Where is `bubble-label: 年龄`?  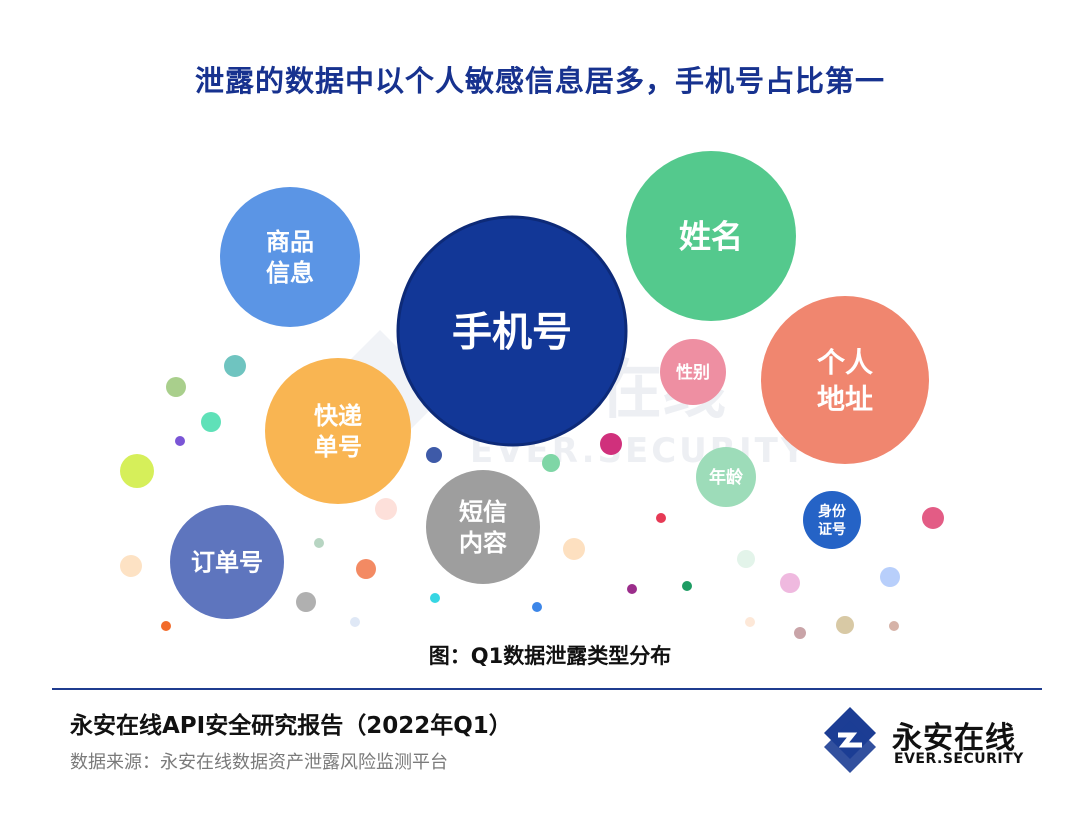
bubble-label: 年龄 is located at coordinates (726, 477).